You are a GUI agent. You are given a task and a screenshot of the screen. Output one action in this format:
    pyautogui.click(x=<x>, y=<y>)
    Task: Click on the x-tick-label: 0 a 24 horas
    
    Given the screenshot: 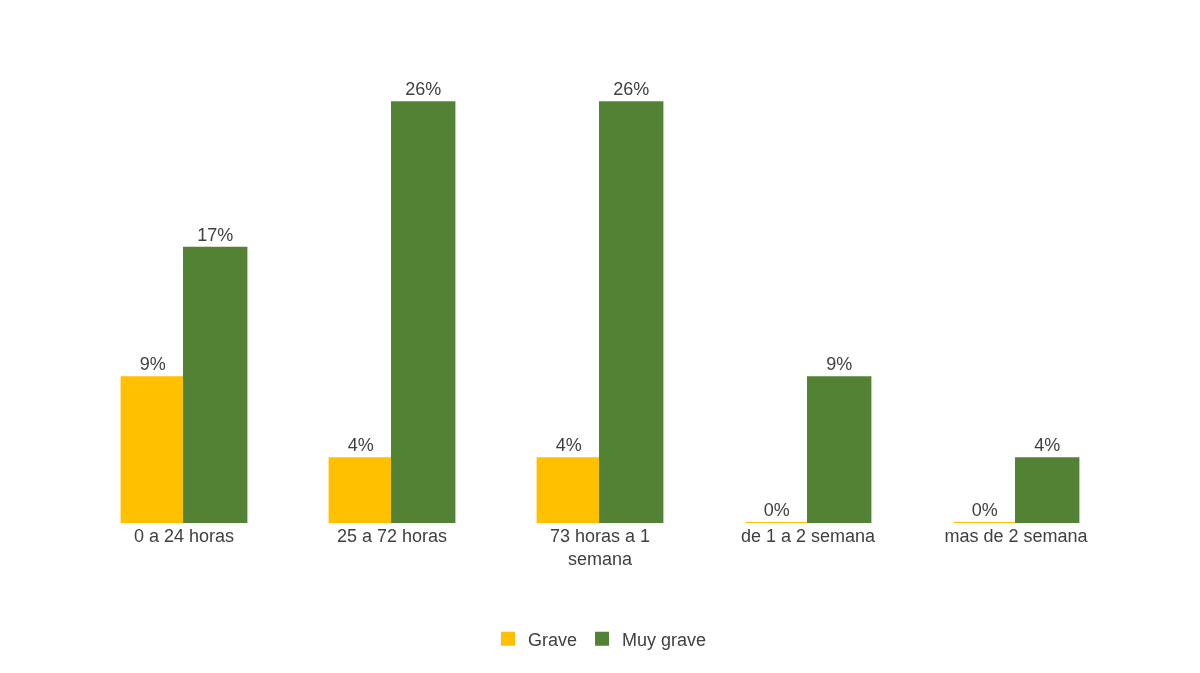 What is the action you would take?
    pyautogui.click(x=184, y=536)
    